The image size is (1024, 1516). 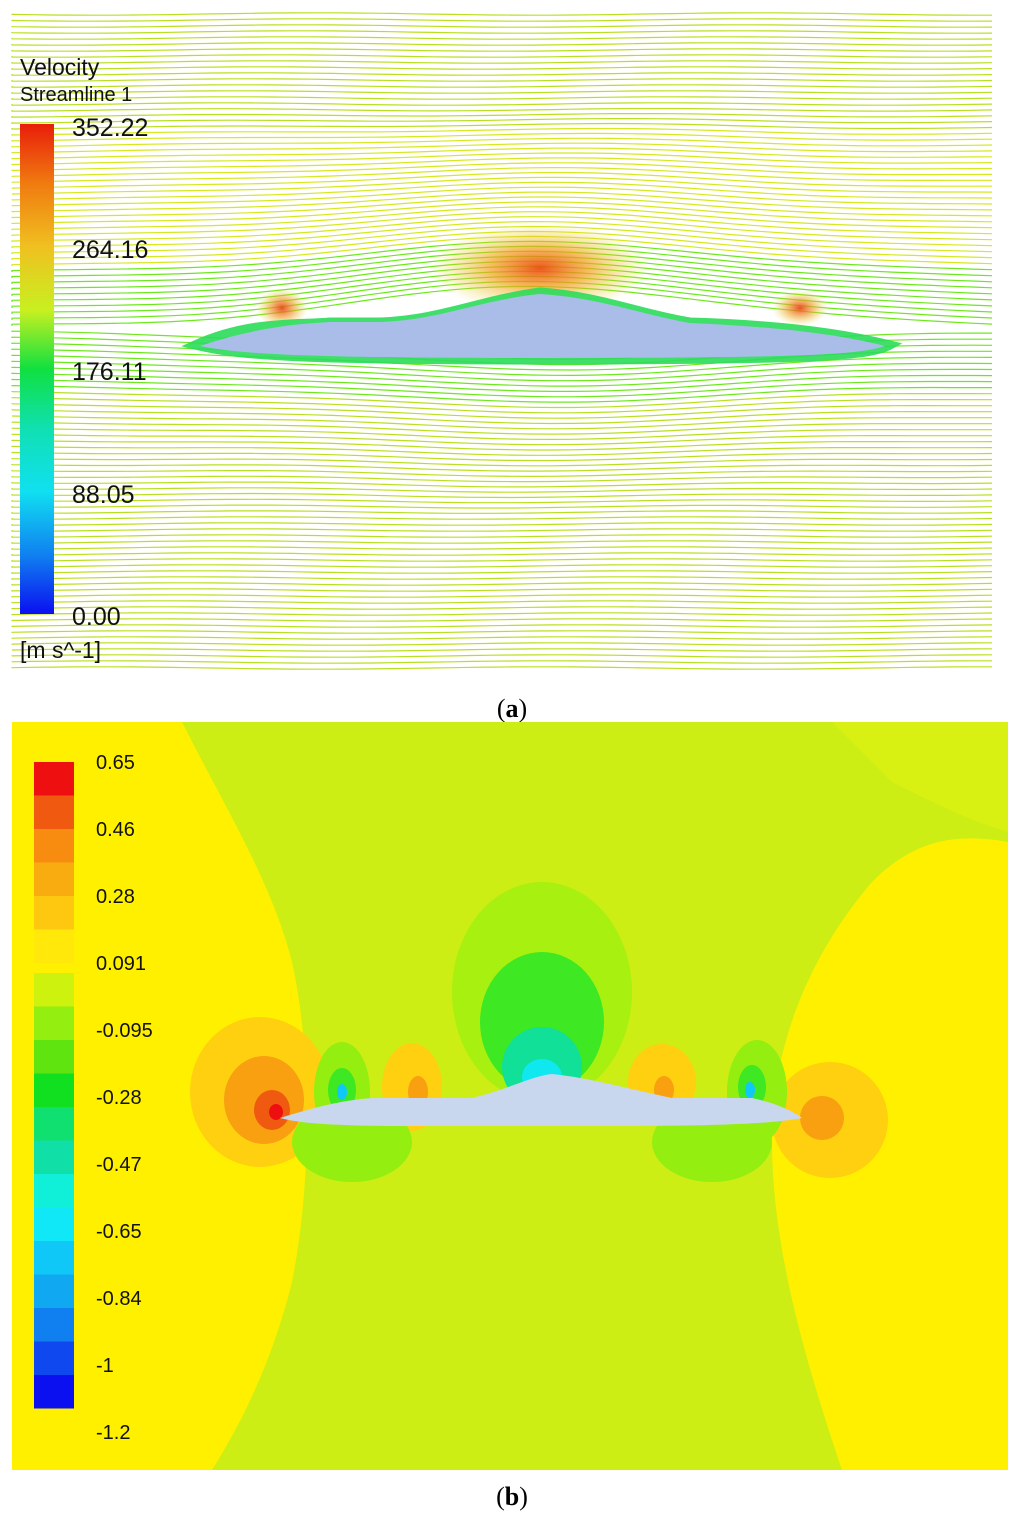 I want to click on colorbar-tick: -0.095, so click(x=124, y=1031).